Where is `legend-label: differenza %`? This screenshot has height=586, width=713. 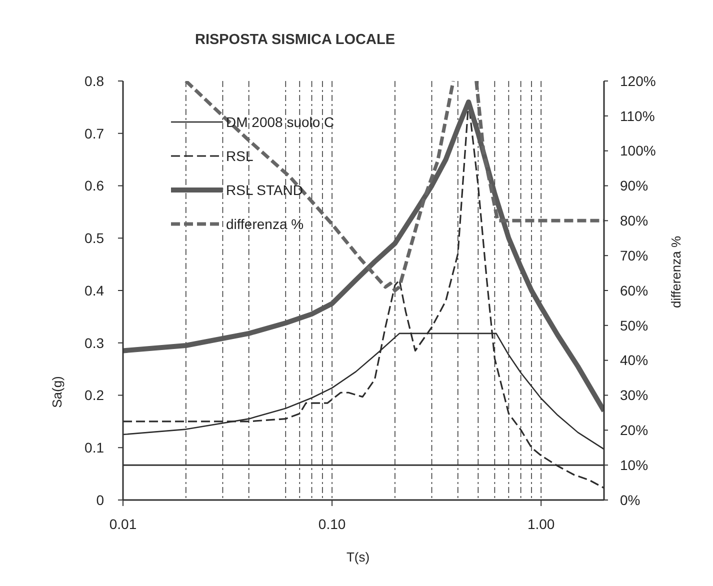
legend-label: differenza % is located at coordinates (265, 224).